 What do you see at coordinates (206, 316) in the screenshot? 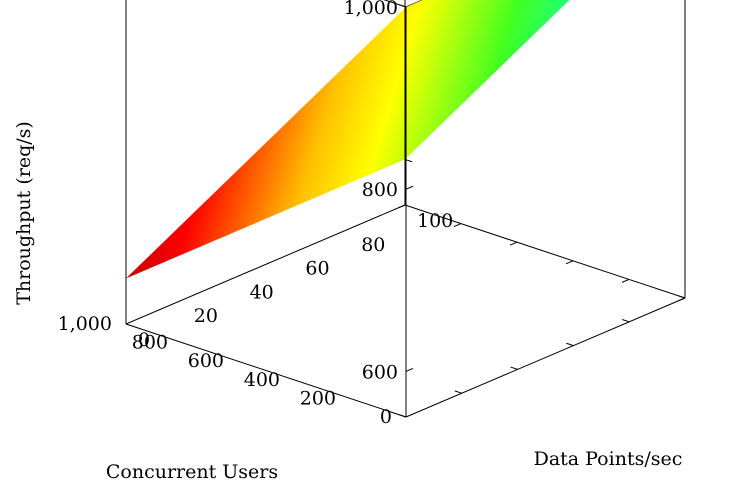
I see `y-tick-label: 20` at bounding box center [206, 316].